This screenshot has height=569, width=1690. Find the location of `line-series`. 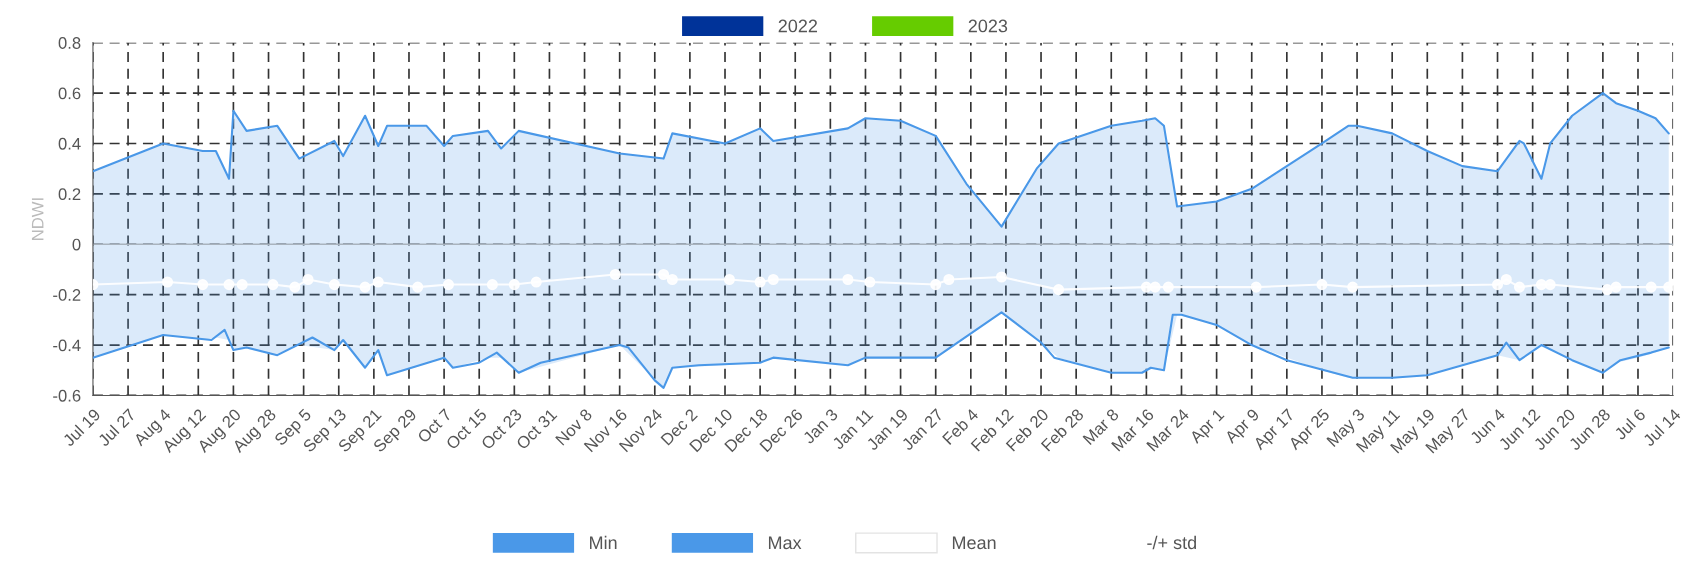

line-series is located at coordinates (881, 350).